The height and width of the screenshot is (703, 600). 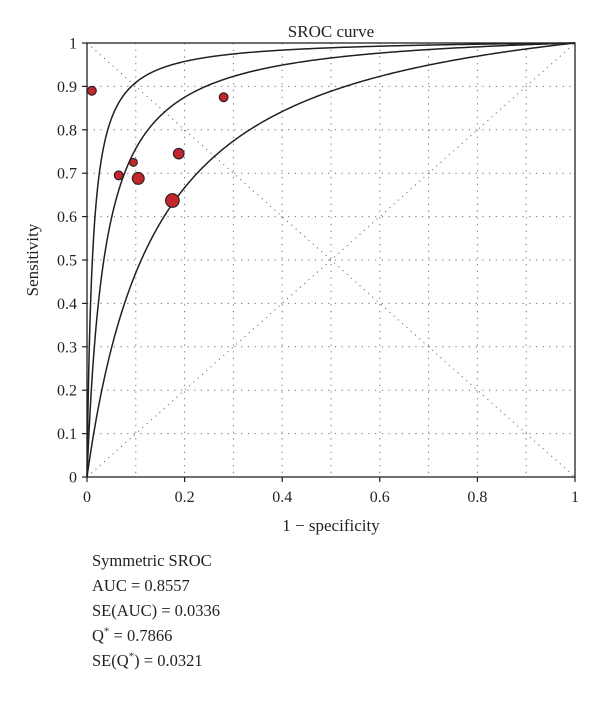 I want to click on q-star-value: Q* = 0.7866, so click(x=156, y=635).